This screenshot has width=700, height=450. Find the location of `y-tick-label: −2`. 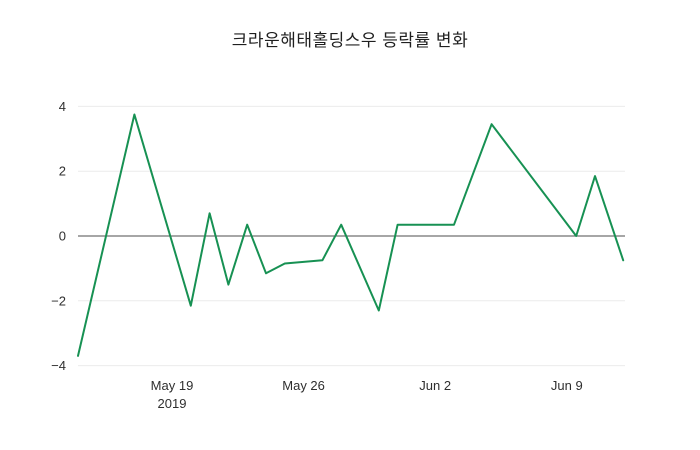

y-tick-label: −2 is located at coordinates (58, 300).